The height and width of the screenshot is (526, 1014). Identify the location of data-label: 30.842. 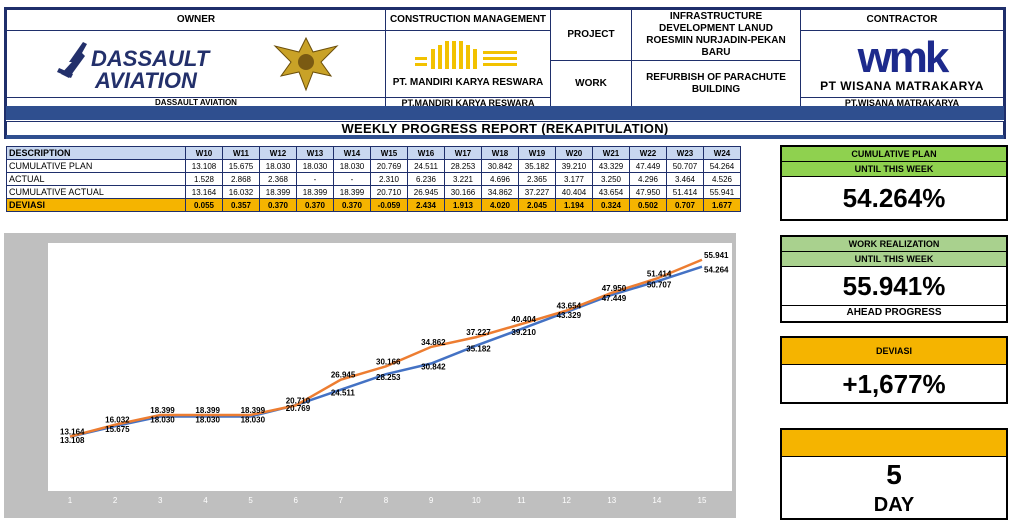
(433, 367).